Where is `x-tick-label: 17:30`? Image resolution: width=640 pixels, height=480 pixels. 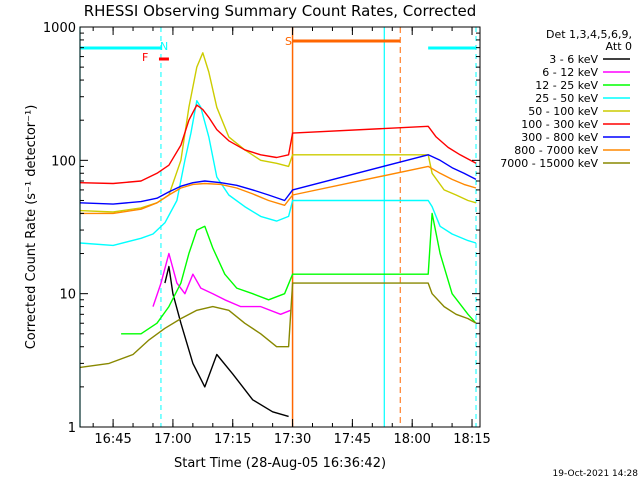 x-tick-label: 17:30 is located at coordinates (292, 439).